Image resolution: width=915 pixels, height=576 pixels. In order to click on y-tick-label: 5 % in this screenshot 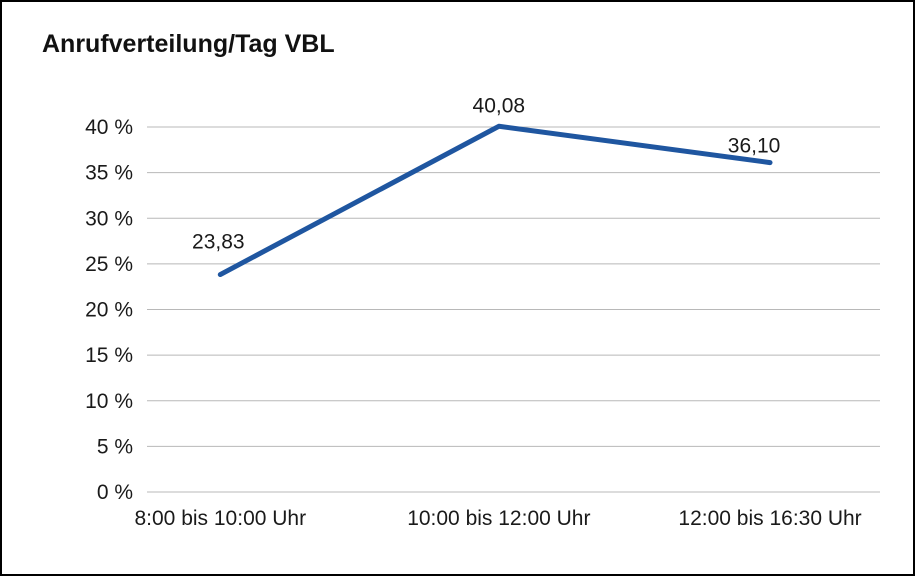, I will do `click(115, 446)`.